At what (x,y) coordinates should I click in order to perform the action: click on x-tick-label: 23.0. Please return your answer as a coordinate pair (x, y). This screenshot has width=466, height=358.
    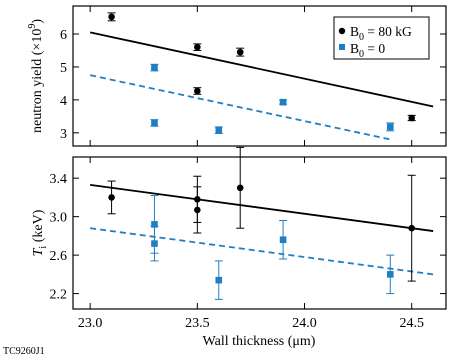
    Looking at the image, I should click on (90, 323).